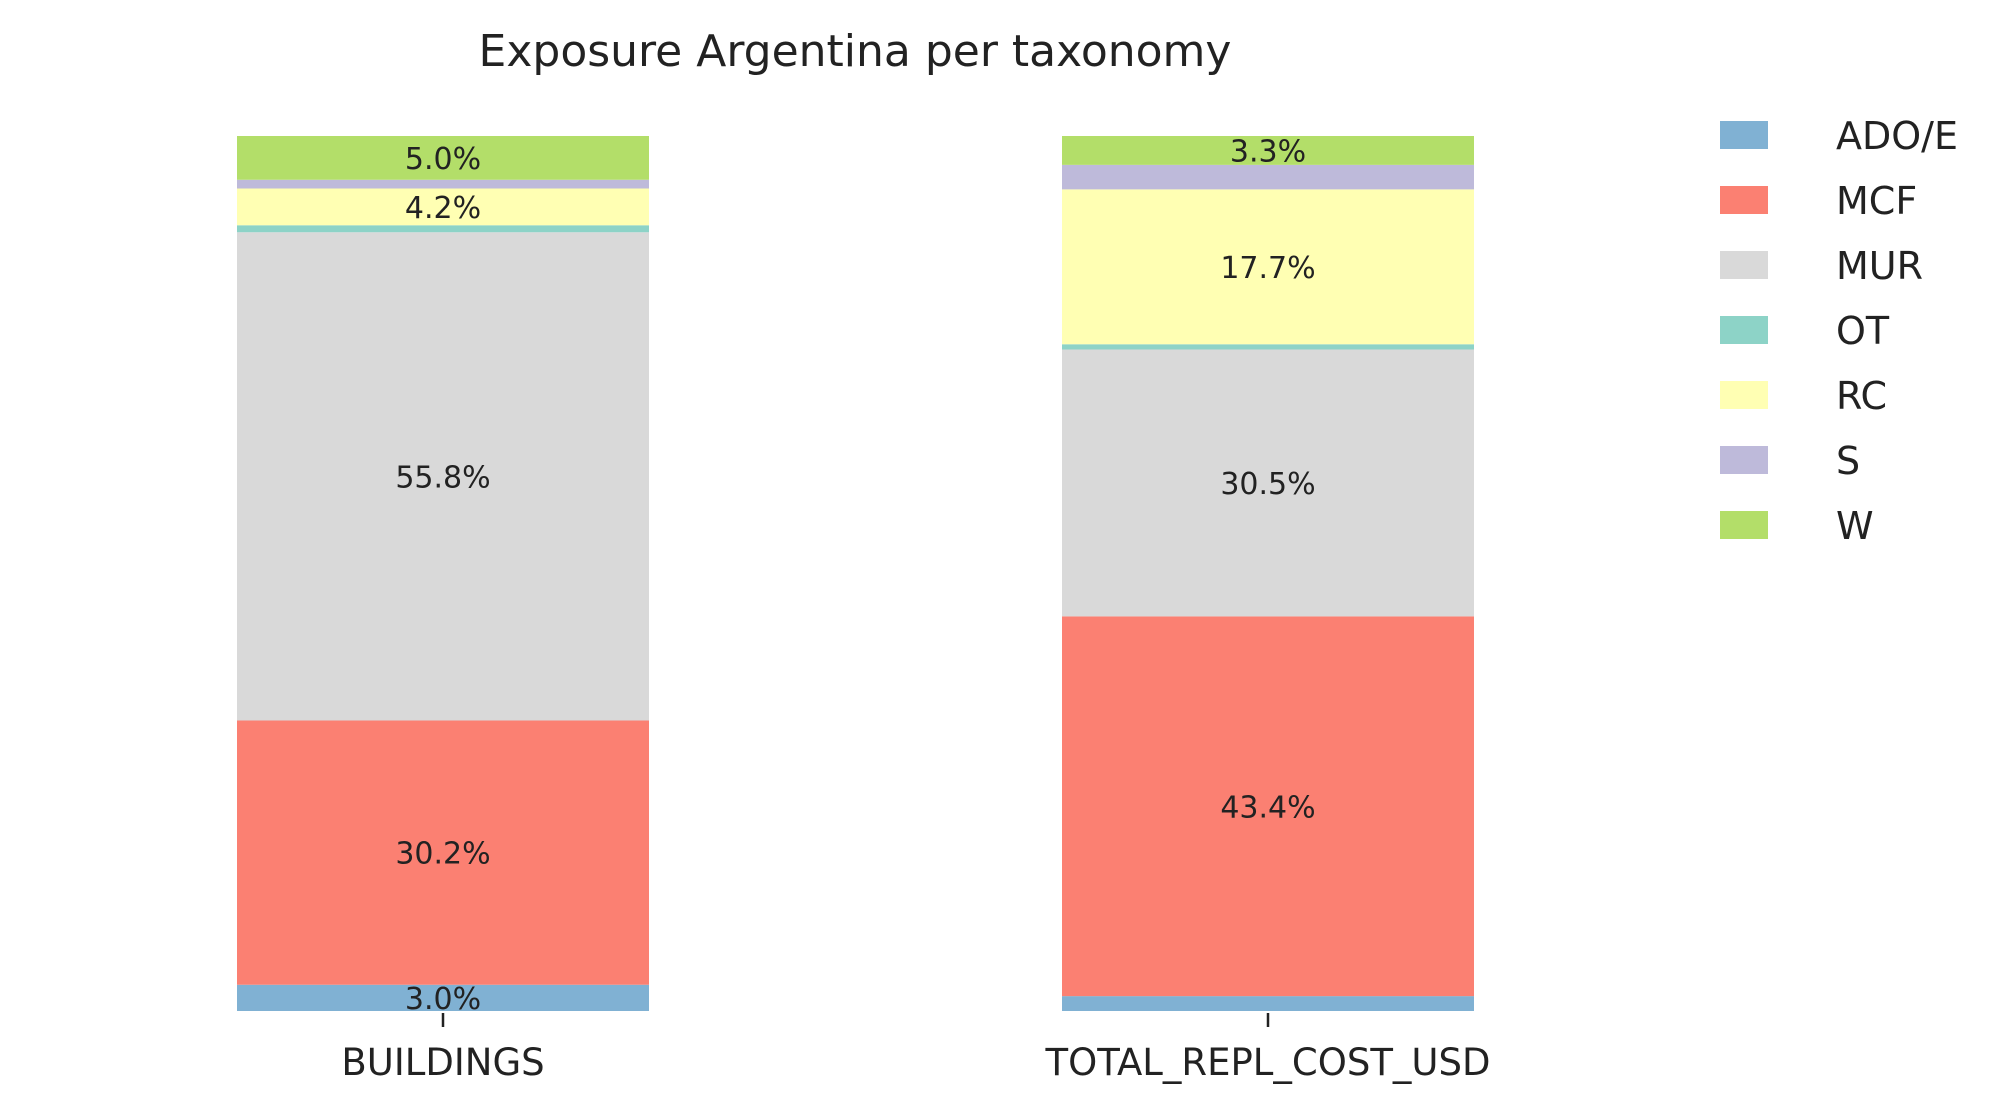 Image resolution: width=1992 pixels, height=1101 pixels. I want to click on data-label: 4.2%, so click(443, 208).